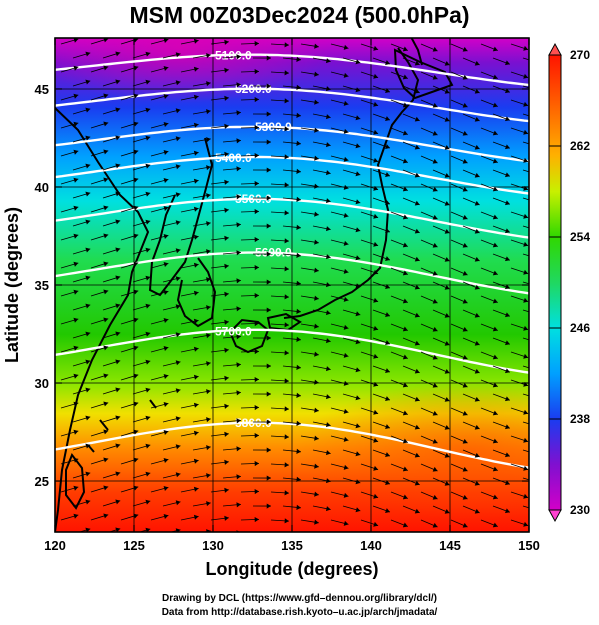  Describe the element at coordinates (555, 516) in the screenshot. I see `colorbar-bottom-arrow` at that location.